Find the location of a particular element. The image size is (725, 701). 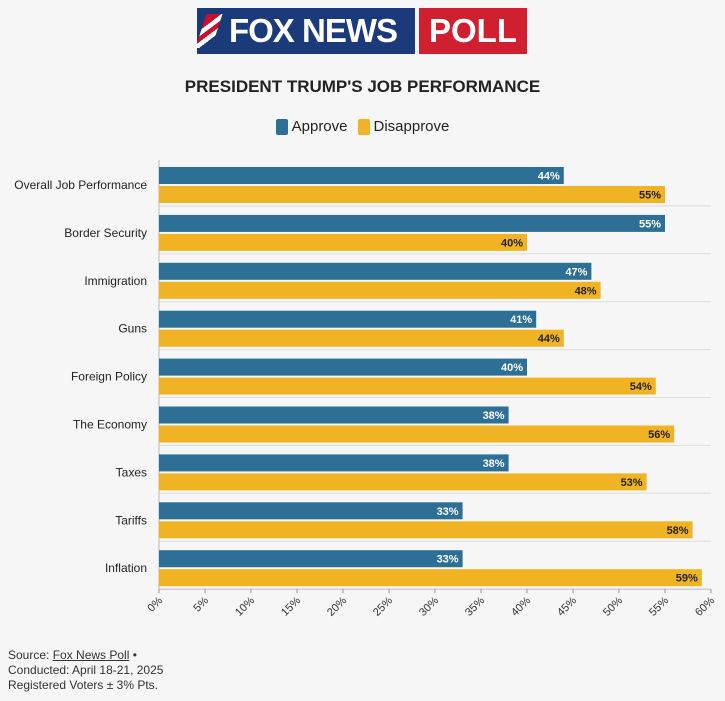

chart-legend: Approve Disapprove is located at coordinates (362, 126).